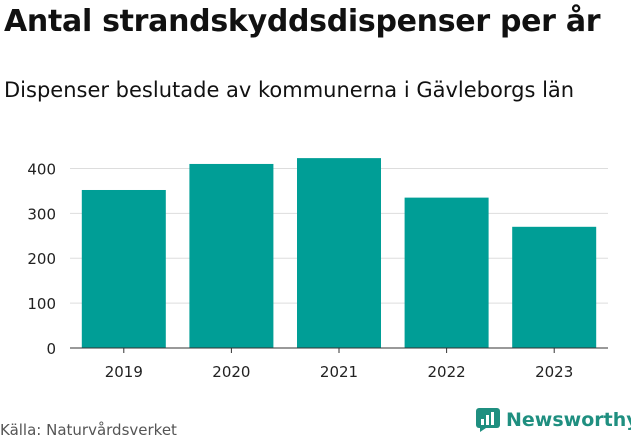 The height and width of the screenshot is (439, 631). Describe the element at coordinates (51, 349) in the screenshot. I see `y-tick-label: 0` at that location.